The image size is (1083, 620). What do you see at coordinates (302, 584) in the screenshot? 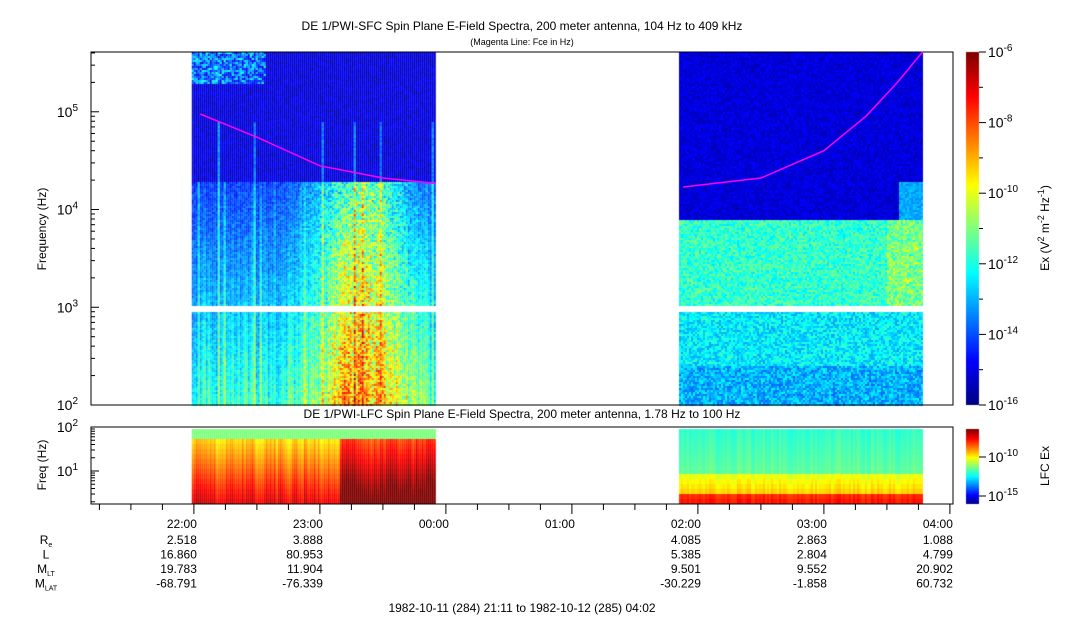
I see `ephemeris-value: -76.339` at bounding box center [302, 584].